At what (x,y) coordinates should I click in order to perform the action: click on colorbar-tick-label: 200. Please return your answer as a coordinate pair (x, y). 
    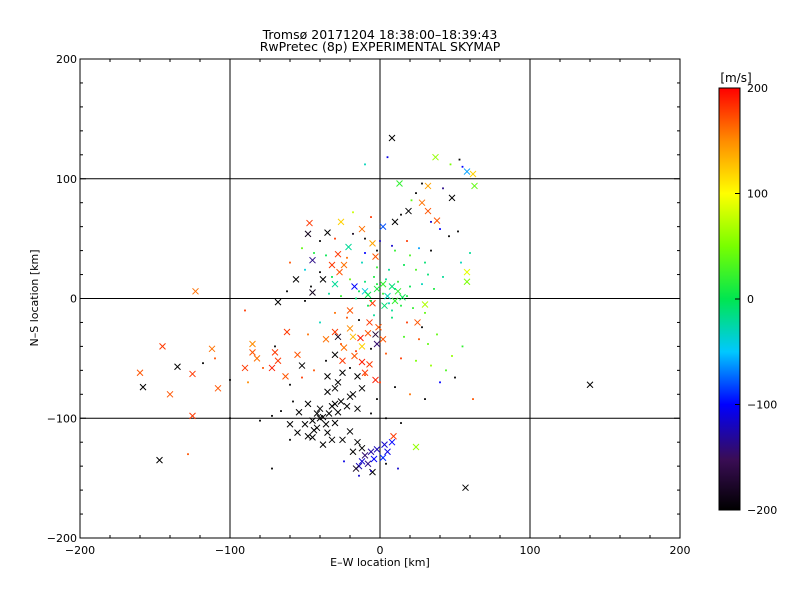
    Looking at the image, I should click on (757, 88).